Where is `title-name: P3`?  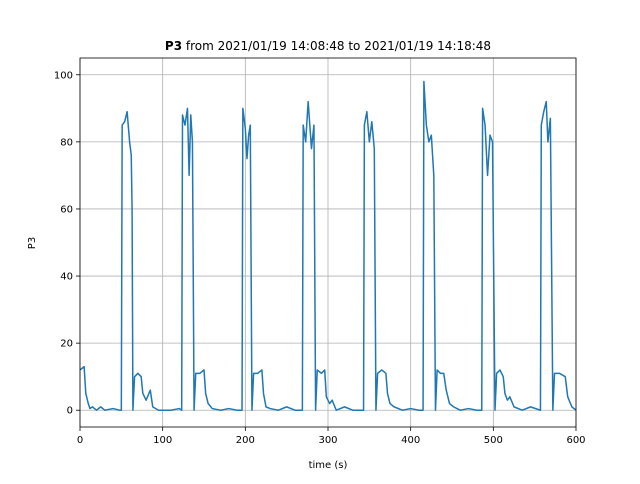
title-name: P3 is located at coordinates (173, 46).